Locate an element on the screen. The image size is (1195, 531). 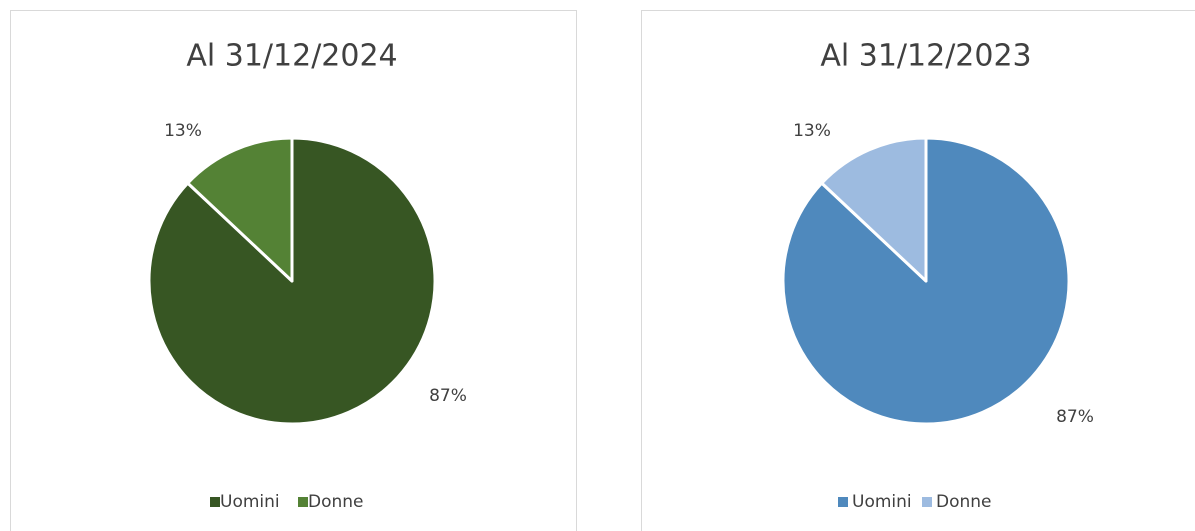
chart-title: Al 31/12/2024 is located at coordinates (291, 56).